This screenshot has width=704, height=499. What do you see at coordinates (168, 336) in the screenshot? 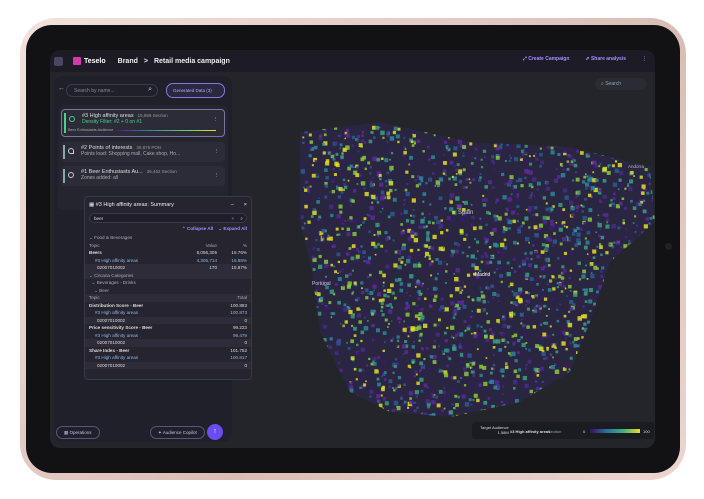
I see `table-row: #3 High affinity areas 99.479` at bounding box center [168, 336].